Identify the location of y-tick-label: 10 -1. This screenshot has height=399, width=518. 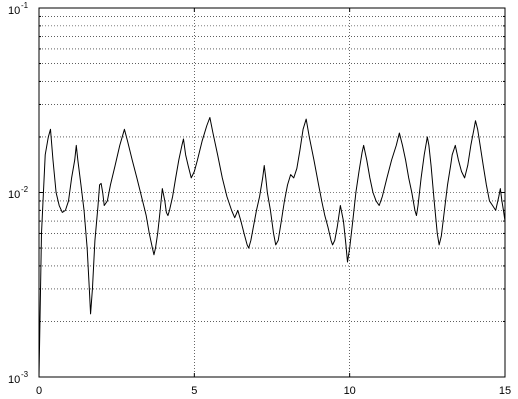
(18, 9).